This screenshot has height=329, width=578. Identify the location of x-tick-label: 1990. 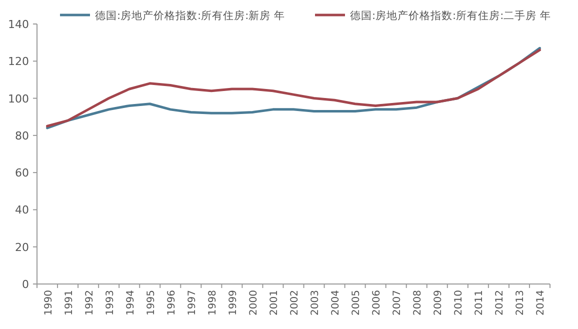
(48, 303).